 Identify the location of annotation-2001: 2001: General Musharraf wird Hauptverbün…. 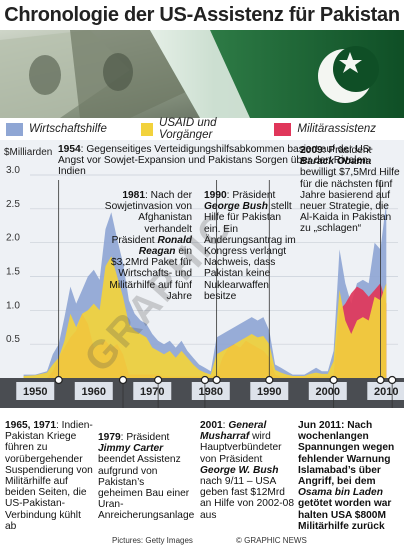
(247, 470).